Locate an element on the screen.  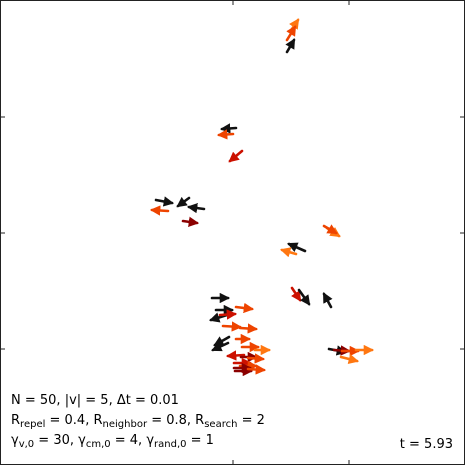
params-line-1: N = 50, |v| = 5, Δt = 0.01 is located at coordinates (95, 400).